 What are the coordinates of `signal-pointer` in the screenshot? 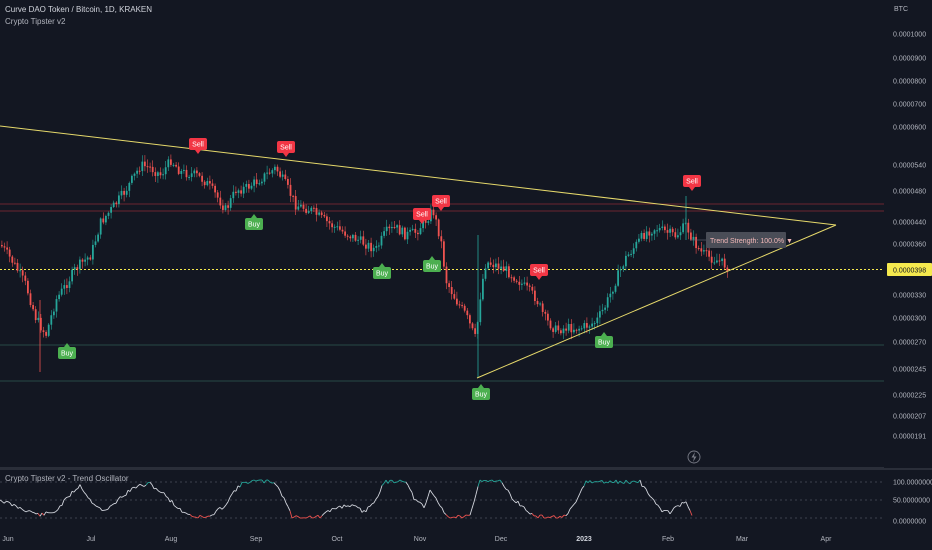 It's located at (481, 386).